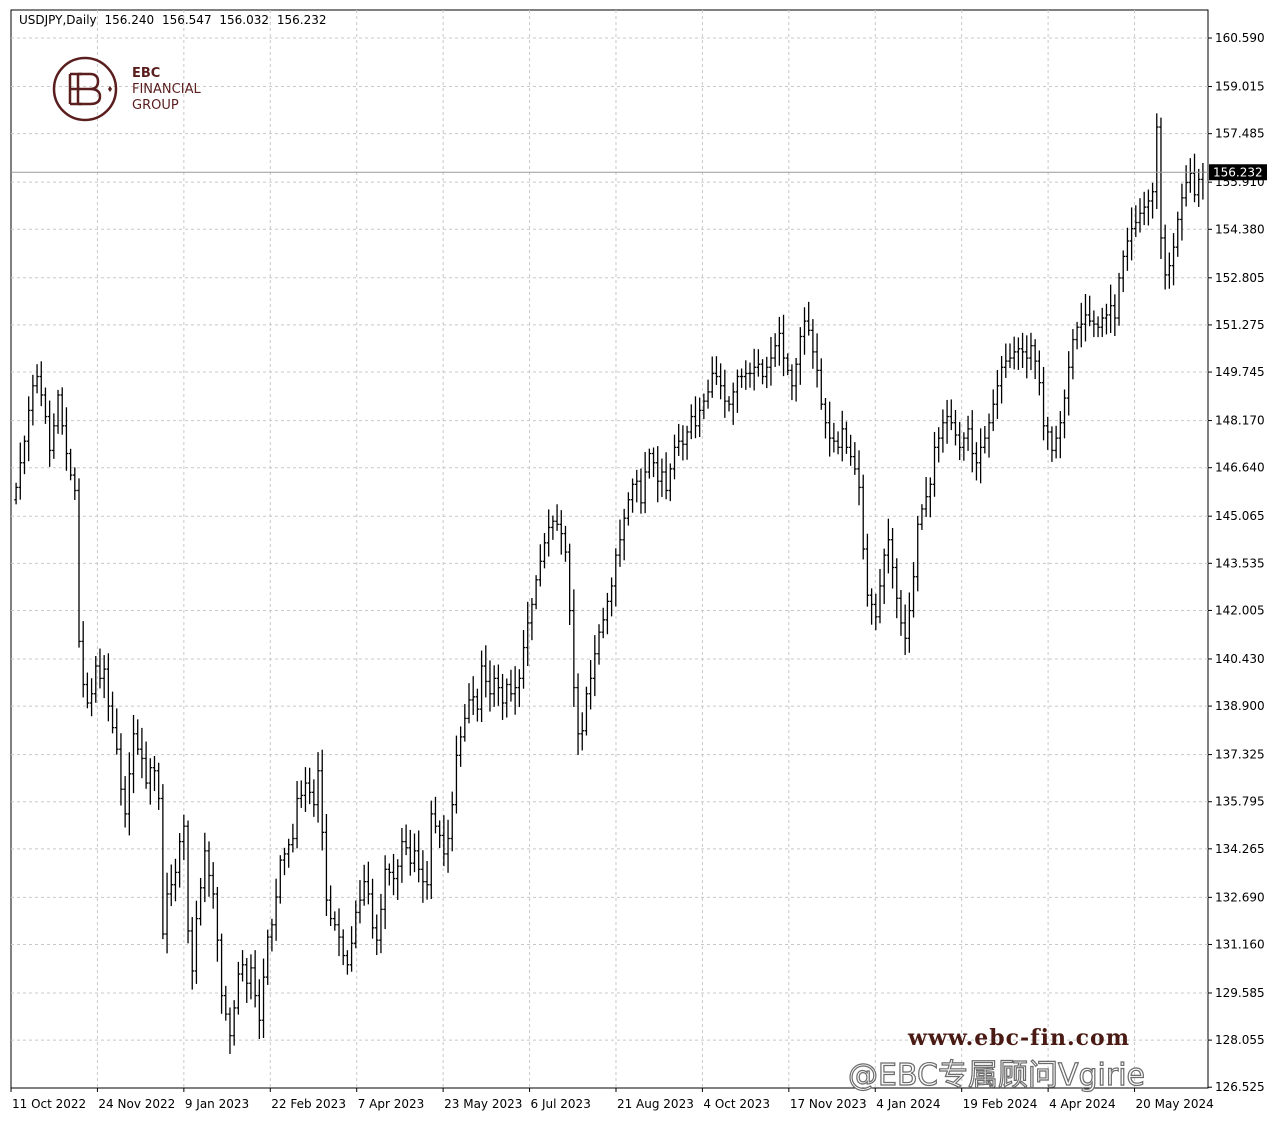  What do you see at coordinates (1175, 1104) in the screenshot?
I see `x-tick-label: 20 May 2024` at bounding box center [1175, 1104].